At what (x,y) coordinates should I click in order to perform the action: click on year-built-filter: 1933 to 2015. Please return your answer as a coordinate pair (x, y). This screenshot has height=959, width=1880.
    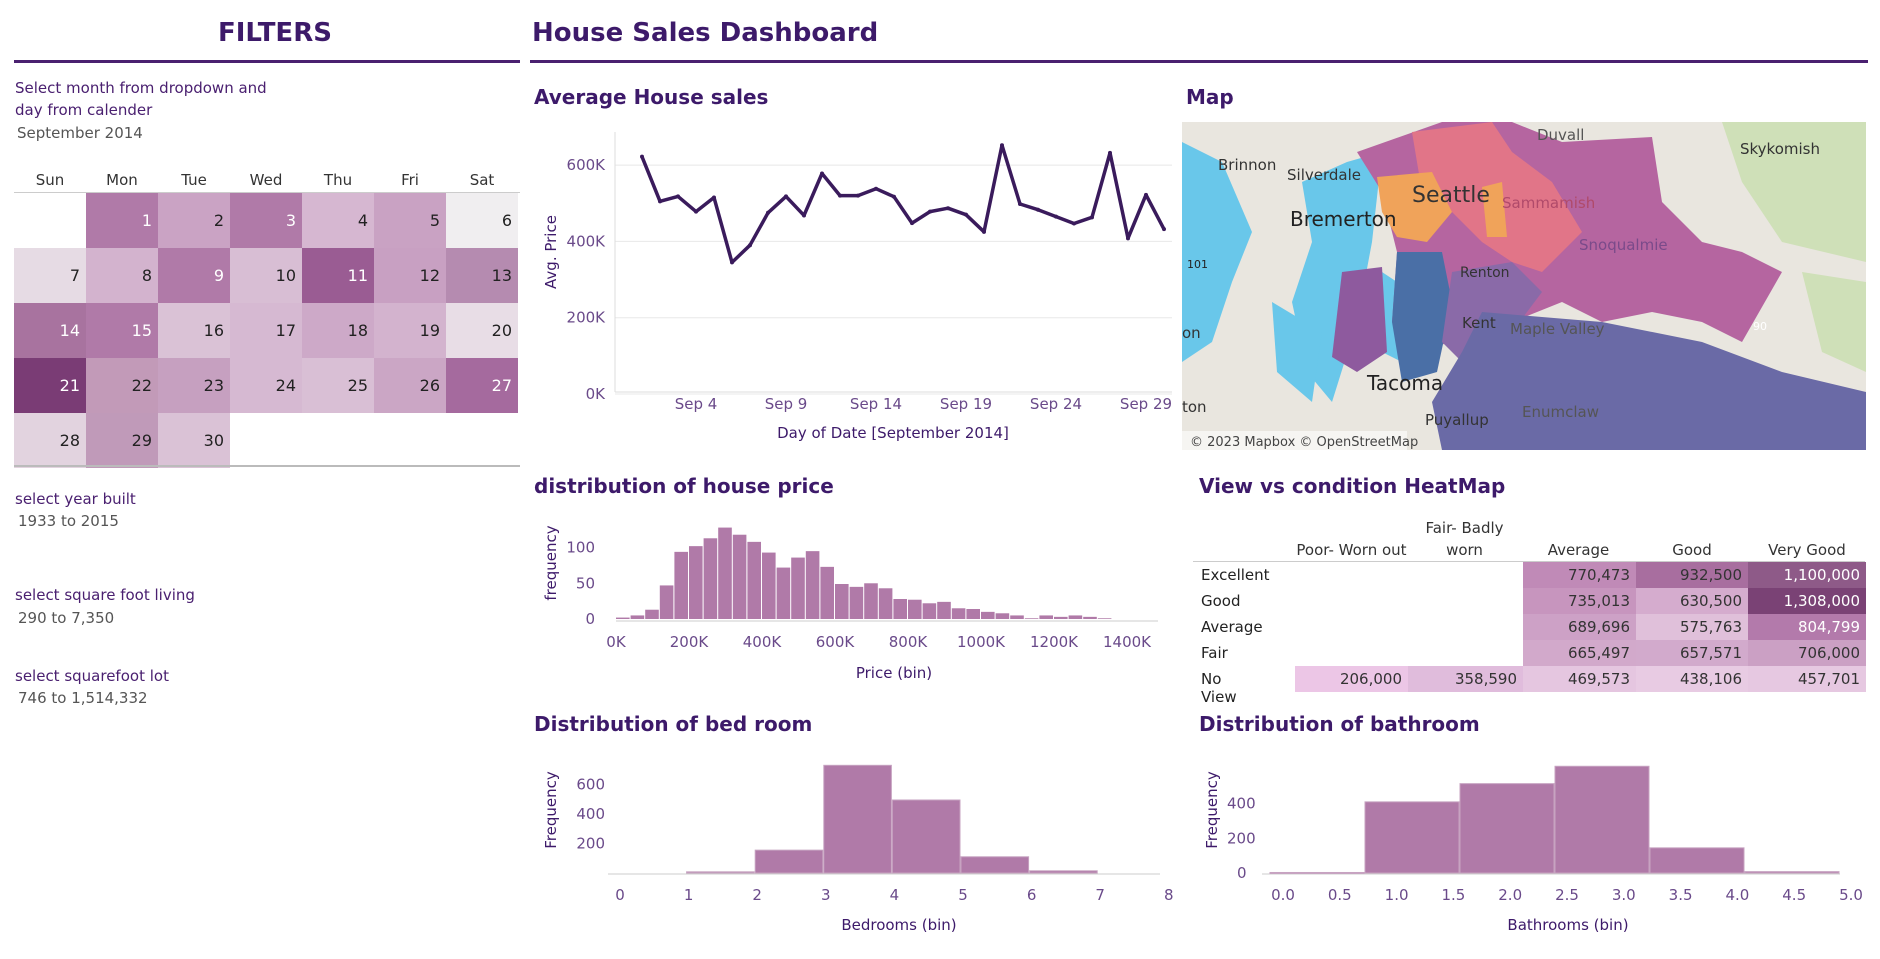
    Looking at the image, I should click on (68, 521).